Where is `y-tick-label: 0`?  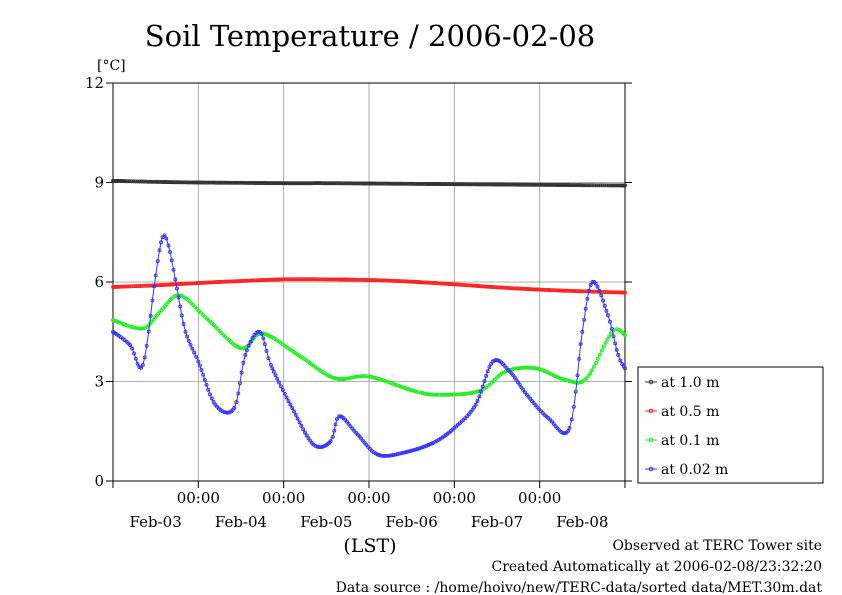
y-tick-label: 0 is located at coordinates (99, 481).